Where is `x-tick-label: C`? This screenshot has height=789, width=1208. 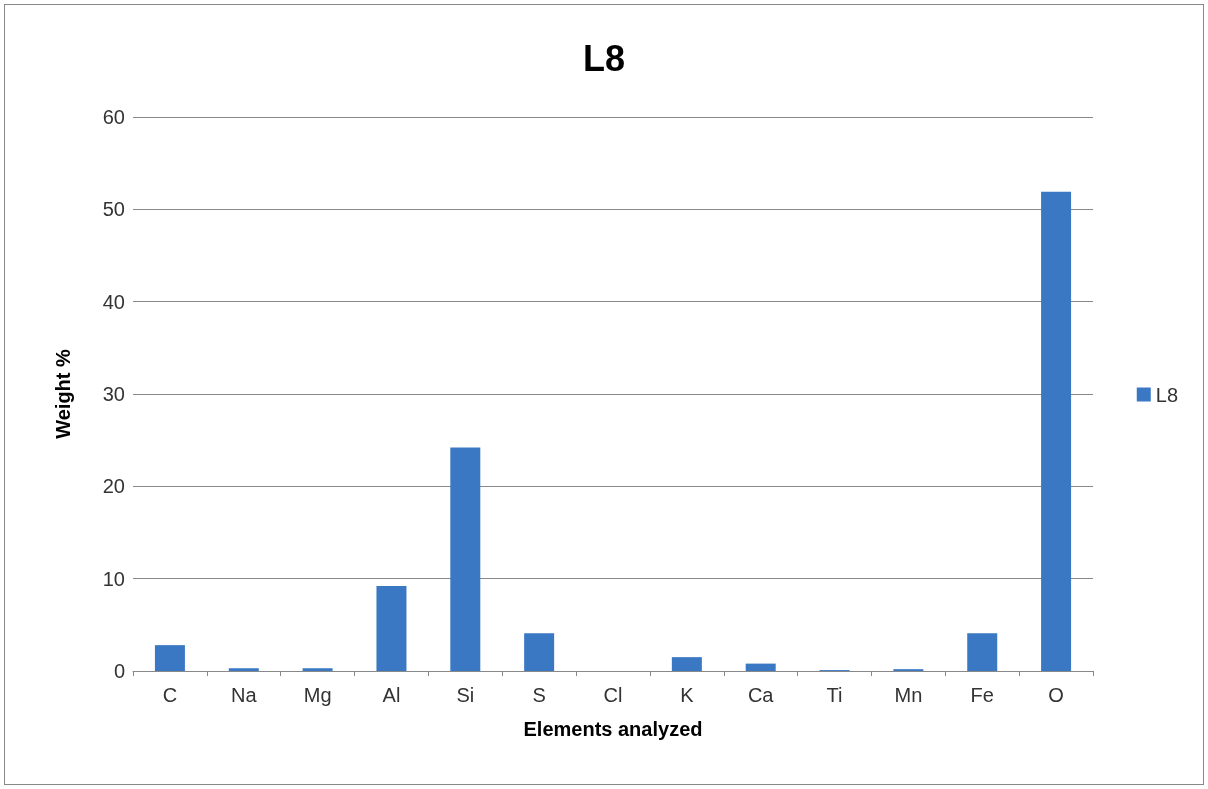
x-tick-label: C is located at coordinates (170, 695).